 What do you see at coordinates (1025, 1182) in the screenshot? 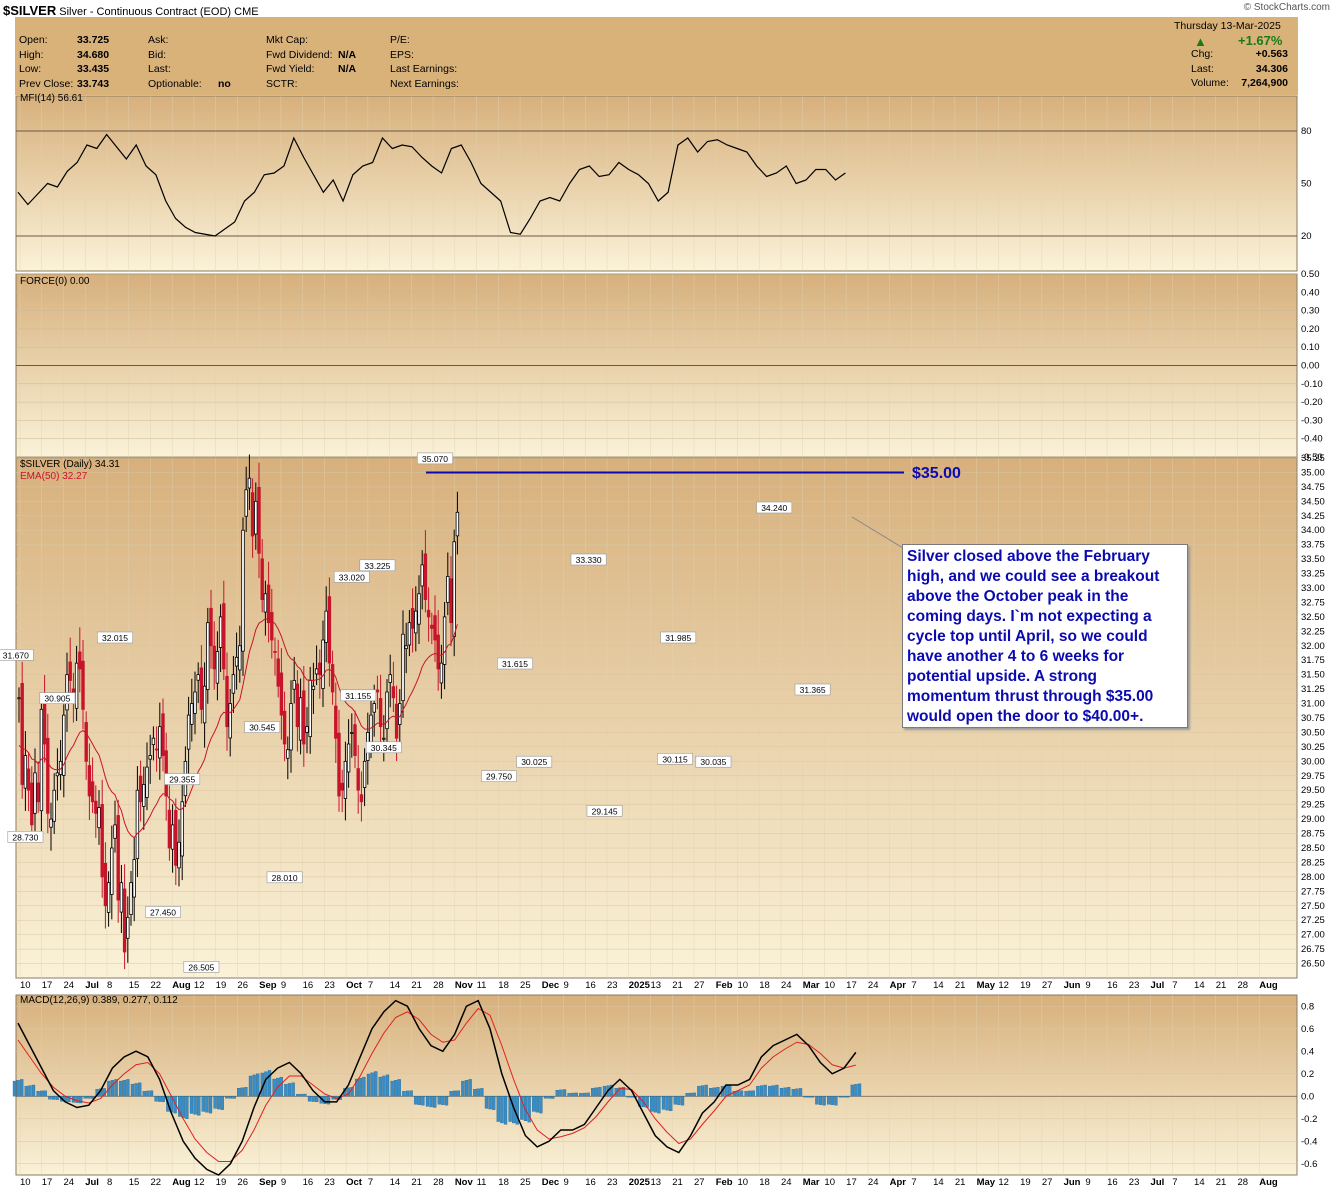
I see `x-axis-label: 19` at bounding box center [1025, 1182].